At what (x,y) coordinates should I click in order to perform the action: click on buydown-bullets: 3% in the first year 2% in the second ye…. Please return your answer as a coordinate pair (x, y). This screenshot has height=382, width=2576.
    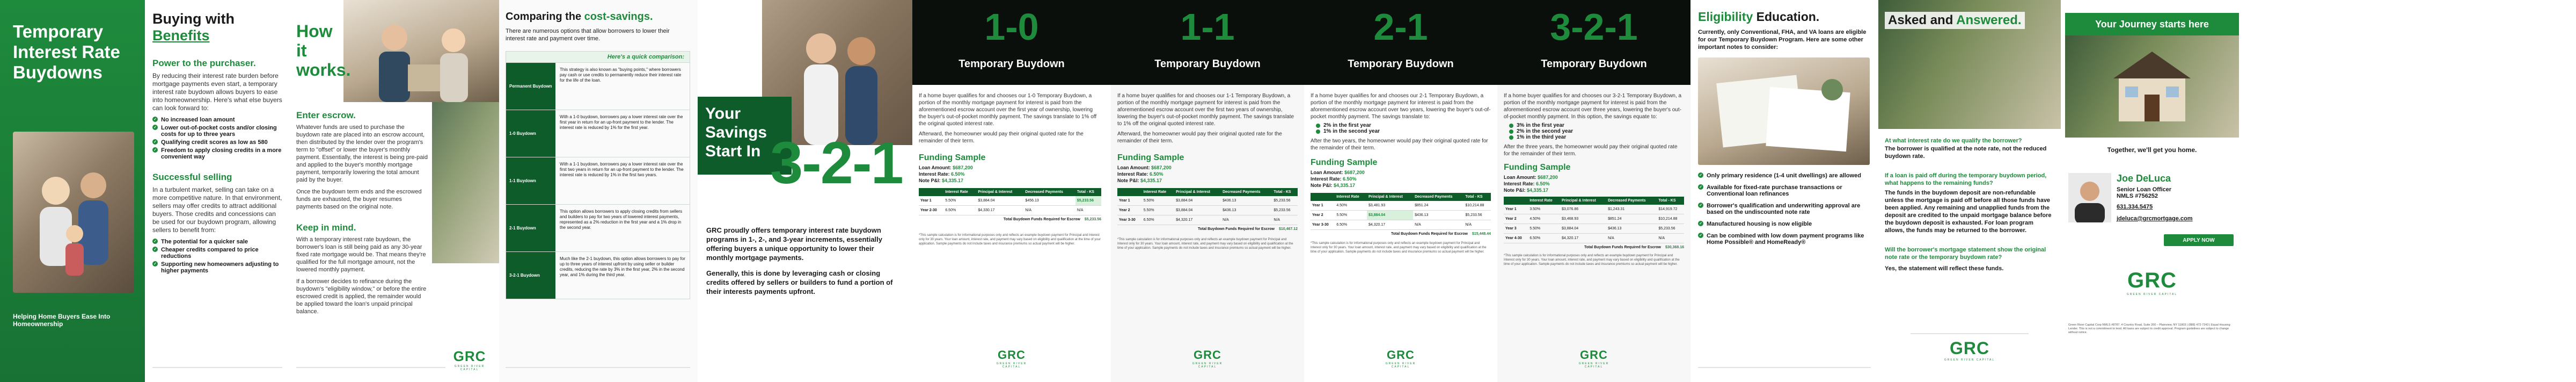
    Looking at the image, I should click on (1596, 131).